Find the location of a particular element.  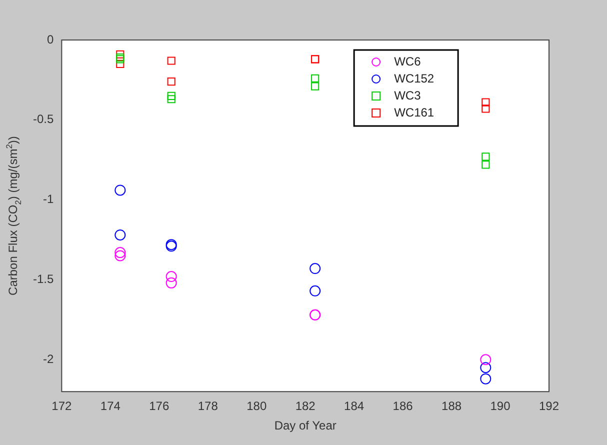

y-tick-label: 0 is located at coordinates (50, 39).